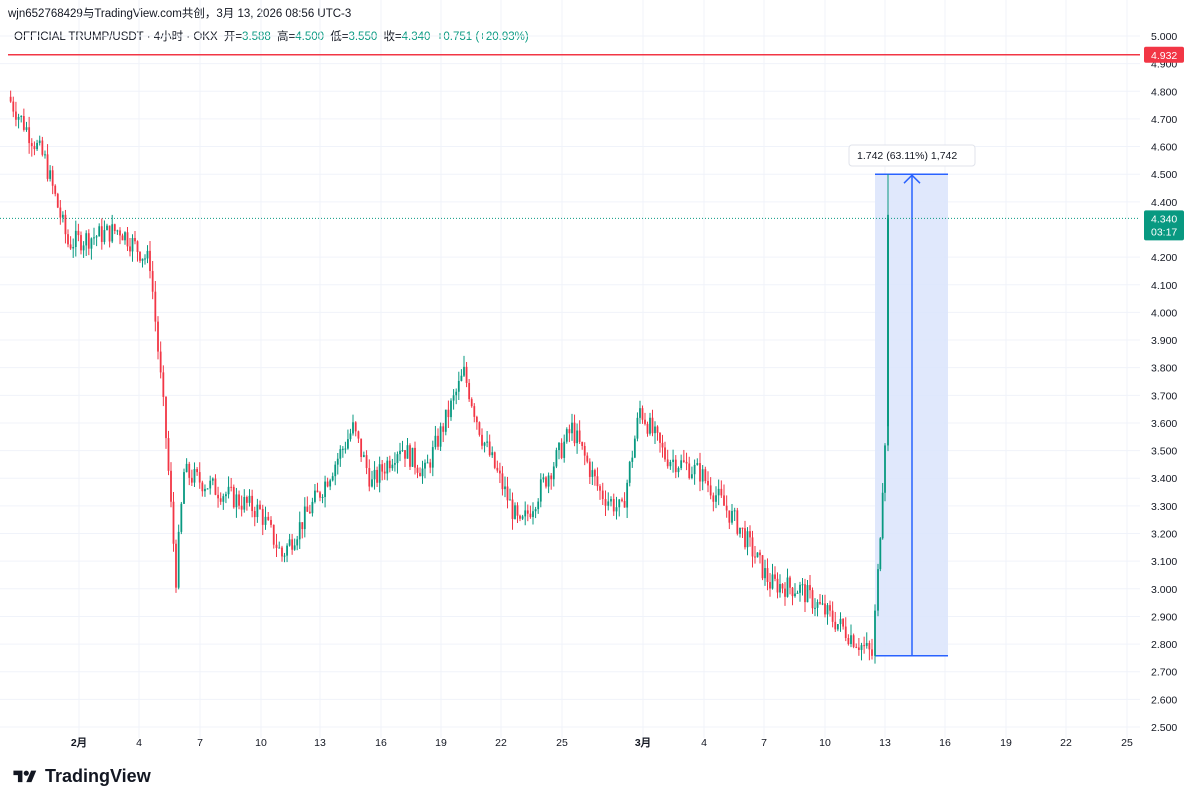  What do you see at coordinates (116, 37) in the screenshot?
I see `symbol-name: OFFICIAL TRUMP/USDT · 4小时 · OKX` at bounding box center [116, 37].